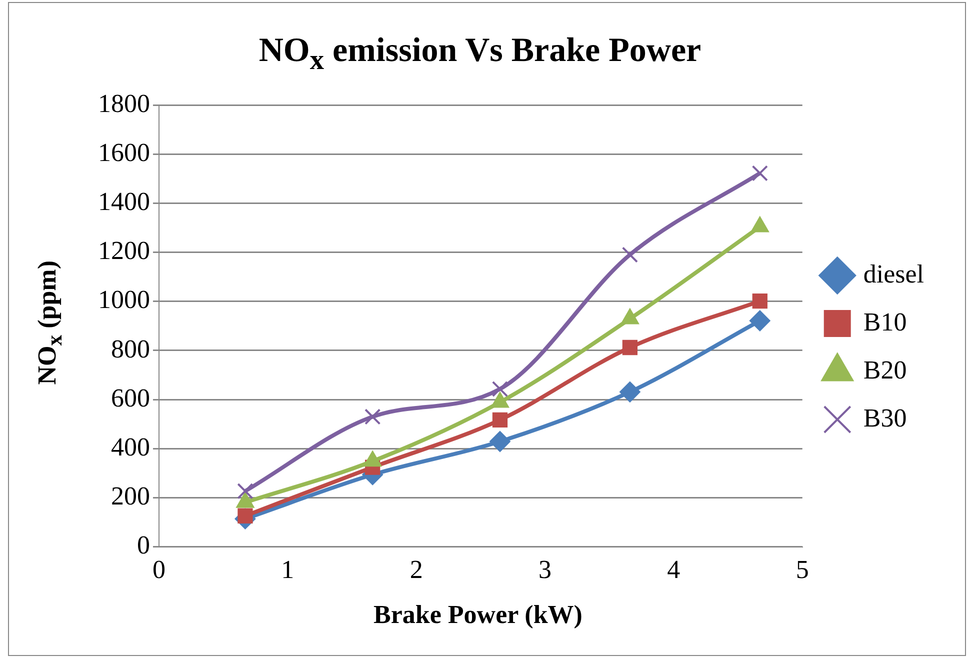  Describe the element at coordinates (893, 273) in the screenshot. I see `legend-label: diesel` at that location.